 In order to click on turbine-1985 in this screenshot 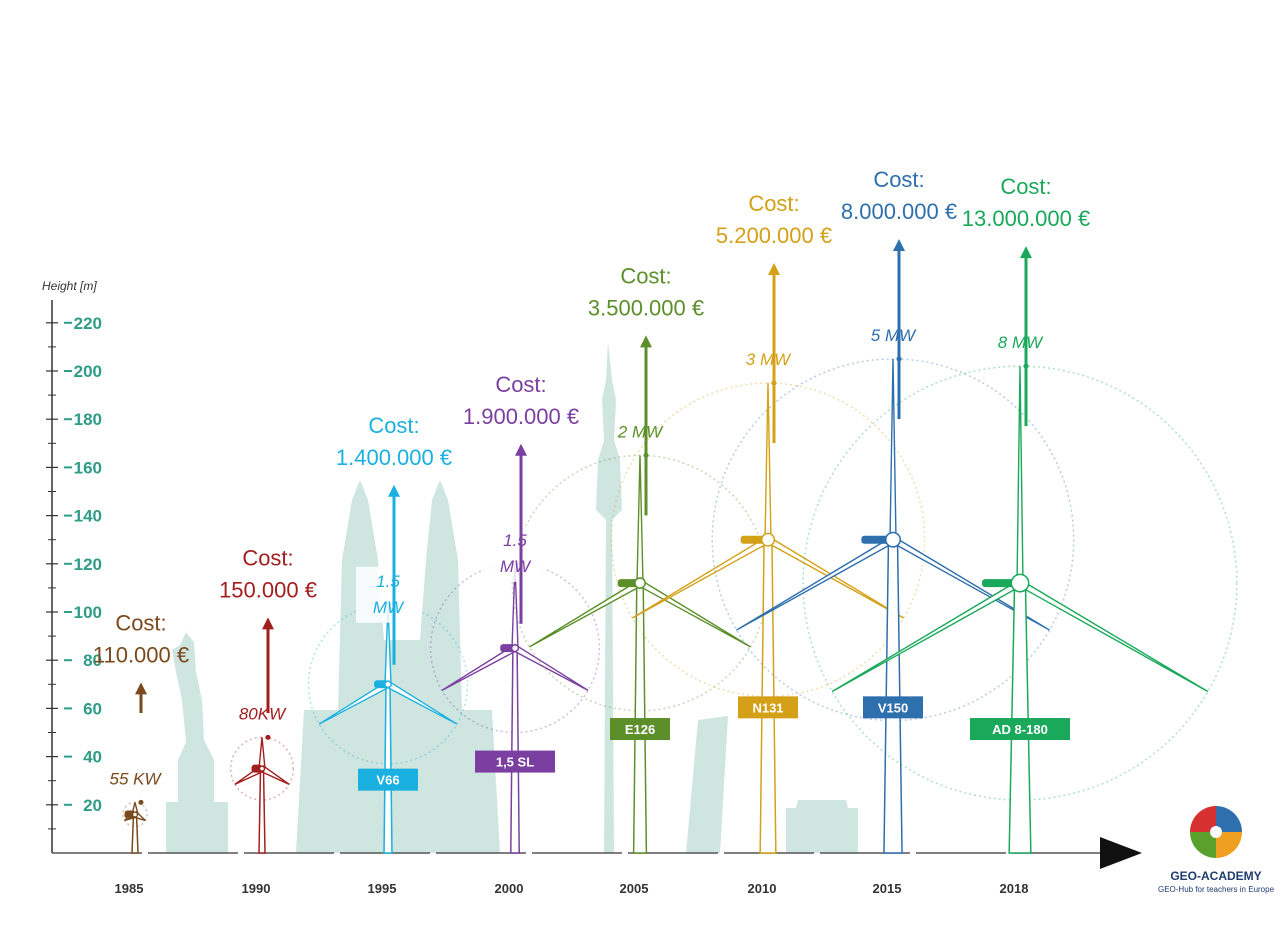, I will do `click(135, 826)`.